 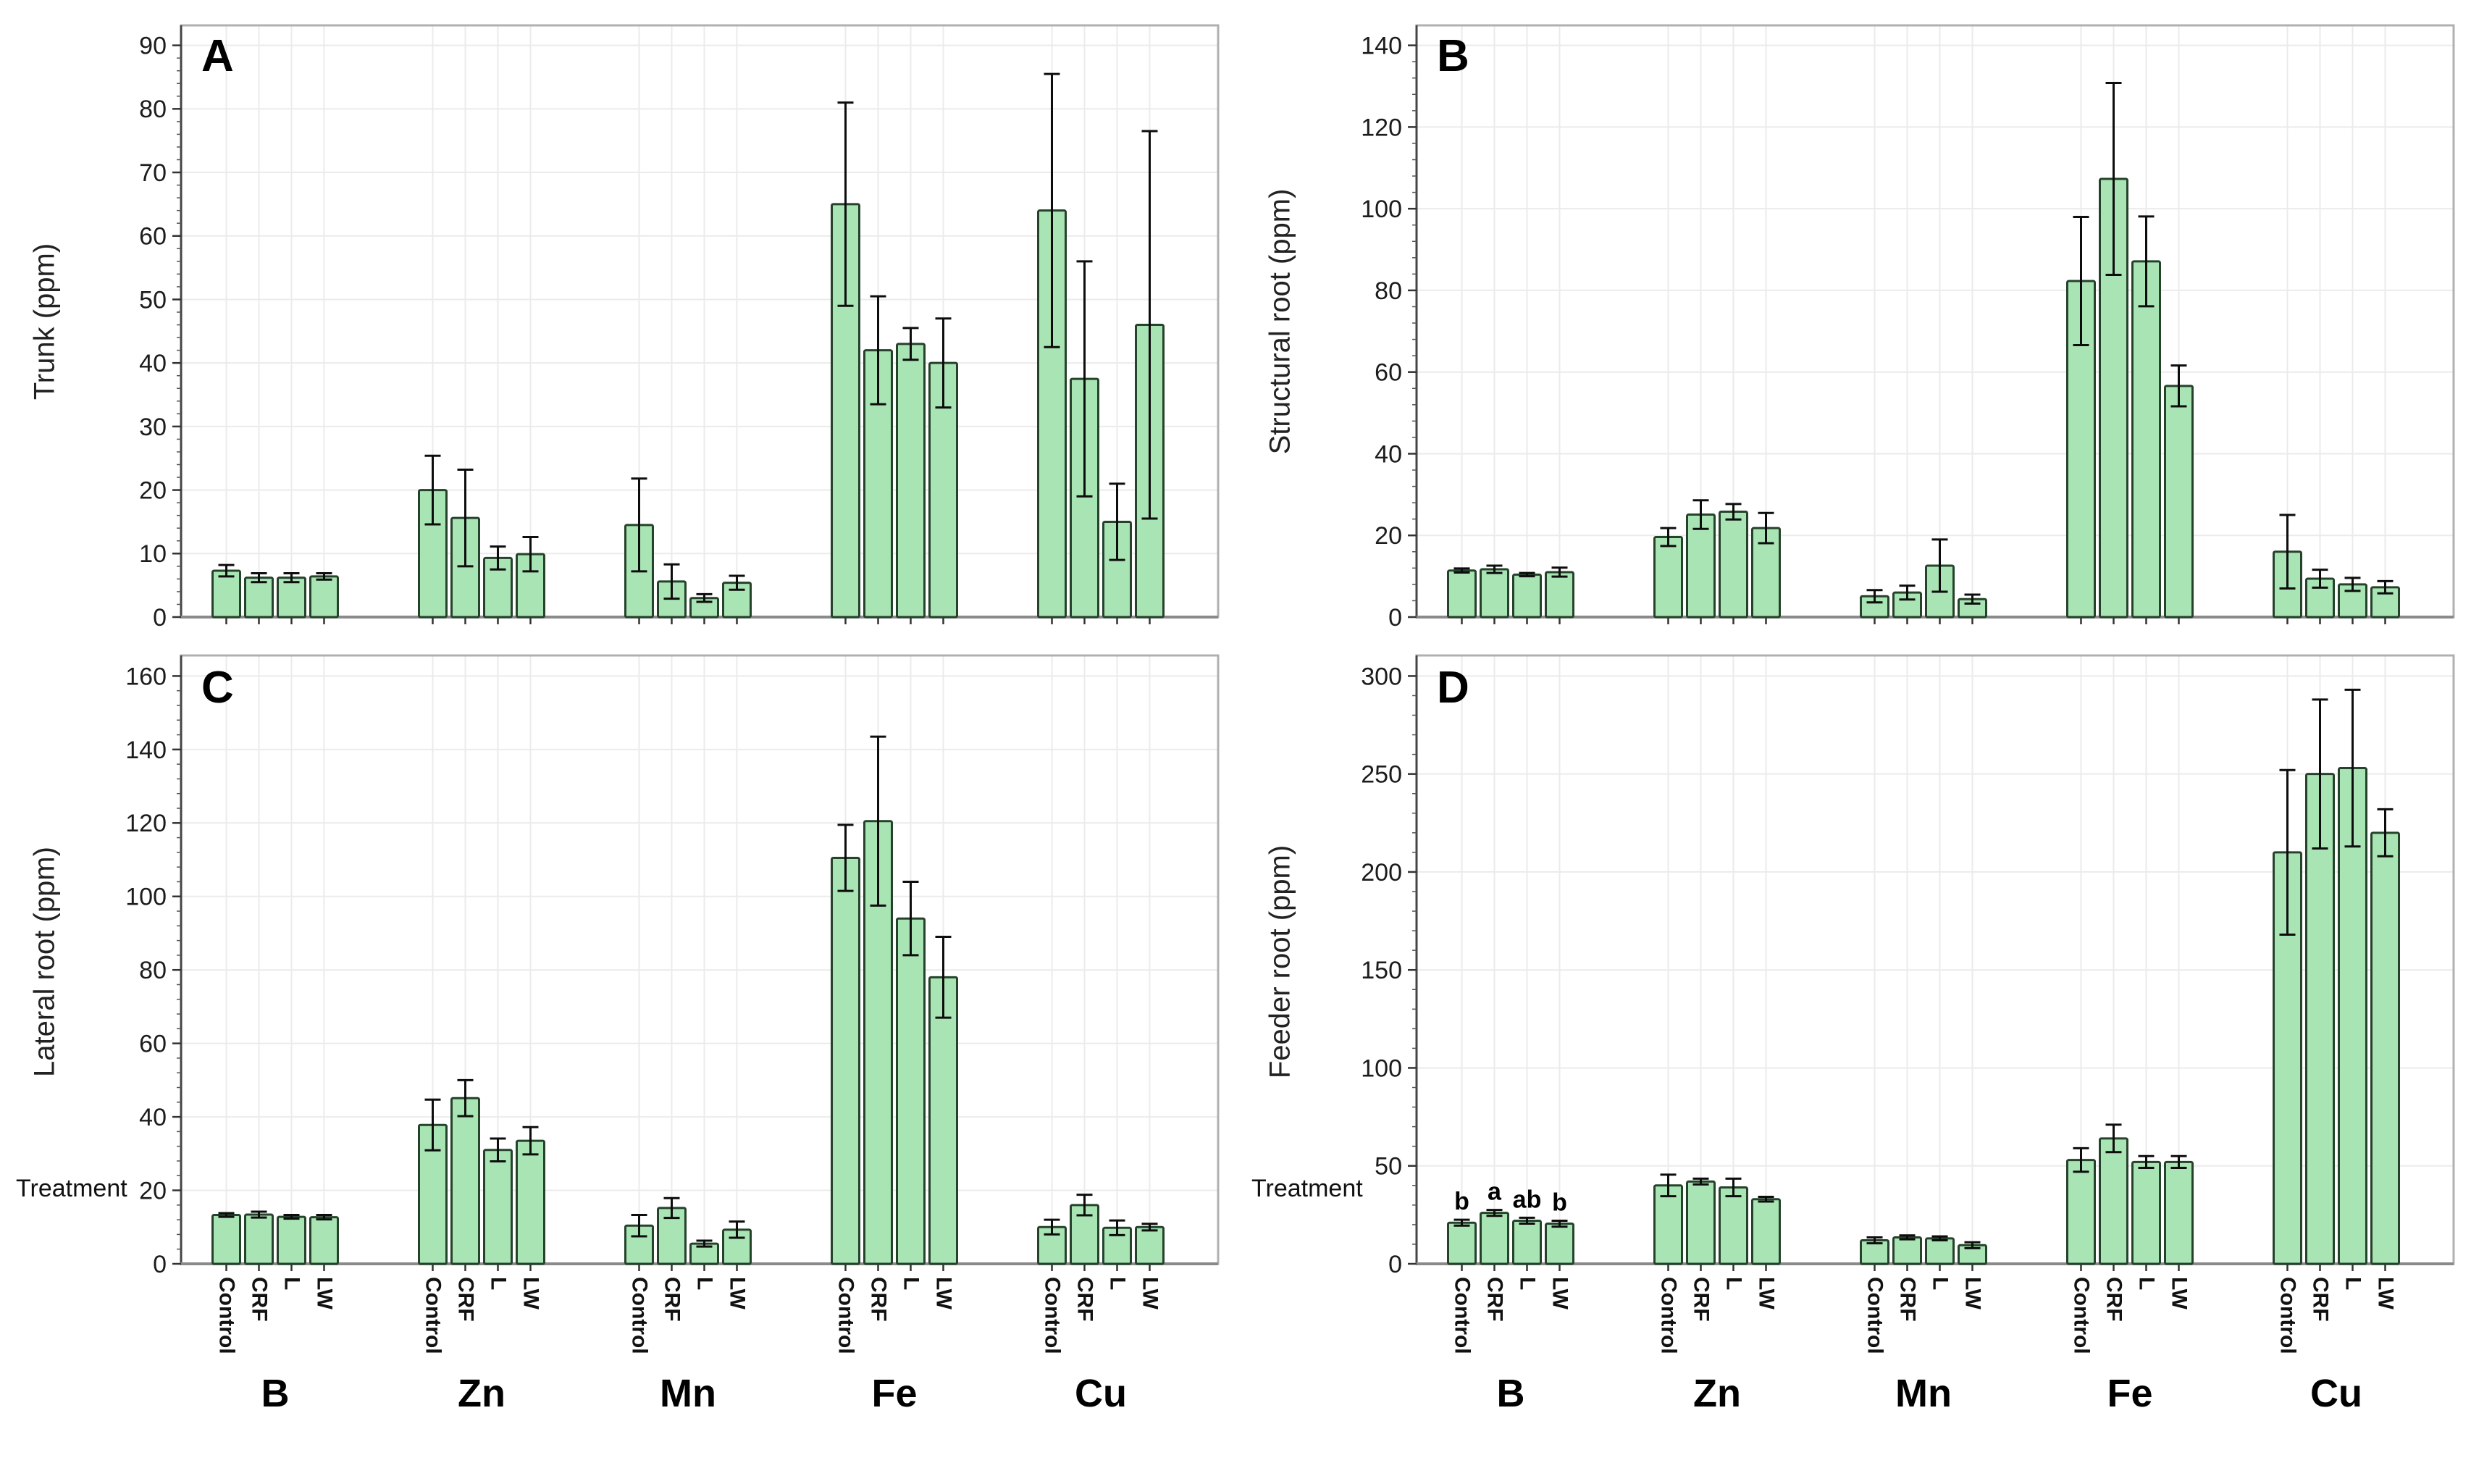 I want to click on panel-c-y-axis-title: Lateral root (ppm), so click(x=44, y=962).